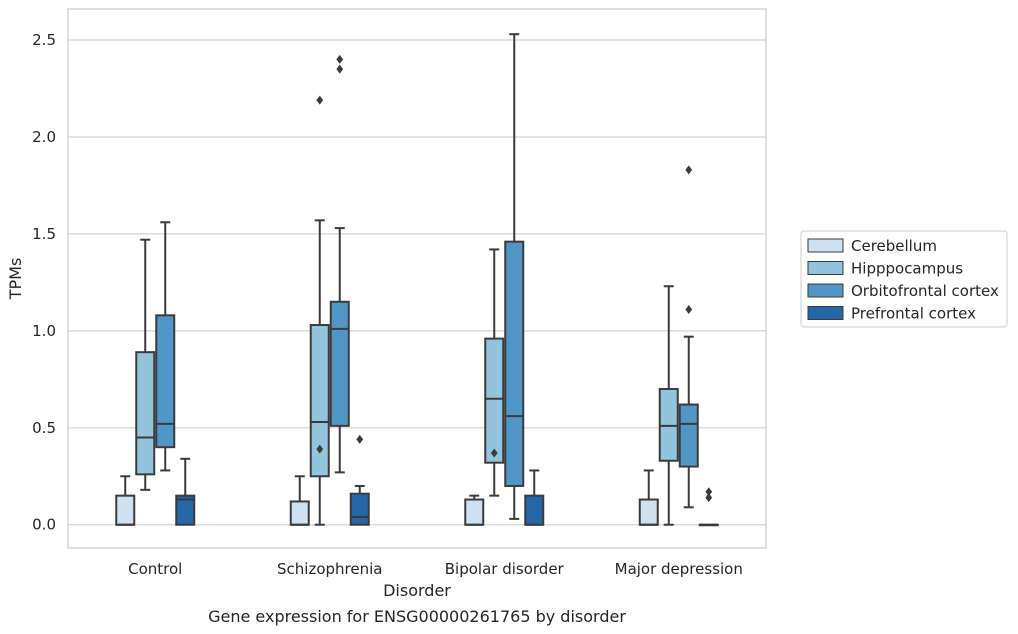 The height and width of the screenshot is (634, 1018). Describe the element at coordinates (44, 234) in the screenshot. I see `y-tick-label: 1.5` at that location.